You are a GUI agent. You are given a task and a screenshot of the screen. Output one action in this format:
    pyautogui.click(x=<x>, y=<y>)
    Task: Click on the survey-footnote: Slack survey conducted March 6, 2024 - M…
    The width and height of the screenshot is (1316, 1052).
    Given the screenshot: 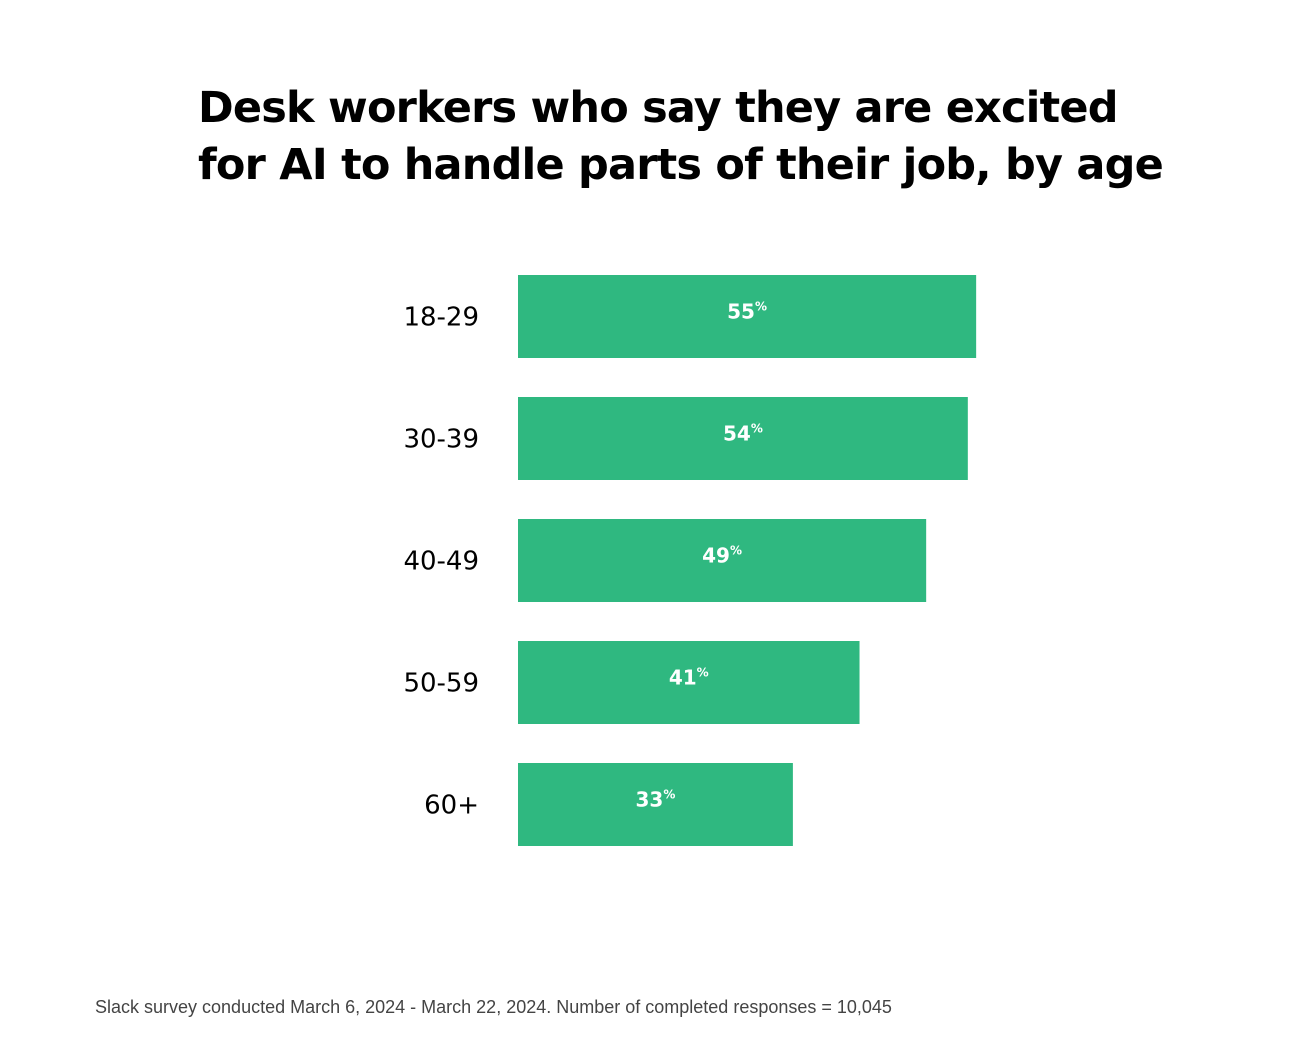 What is the action you would take?
    pyautogui.click(x=493, y=1007)
    